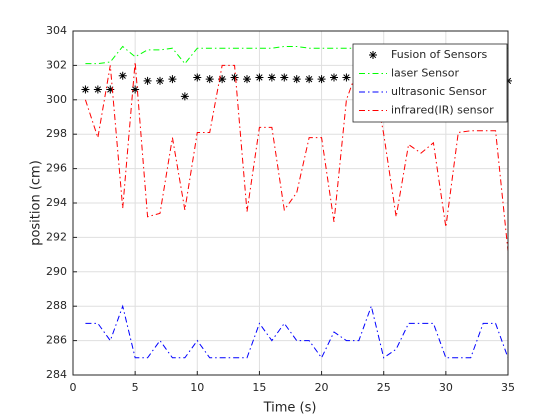 This screenshot has height=420, width=560. What do you see at coordinates (442, 110) in the screenshot?
I see `legend-label: infrared(IR) sensor` at bounding box center [442, 110].